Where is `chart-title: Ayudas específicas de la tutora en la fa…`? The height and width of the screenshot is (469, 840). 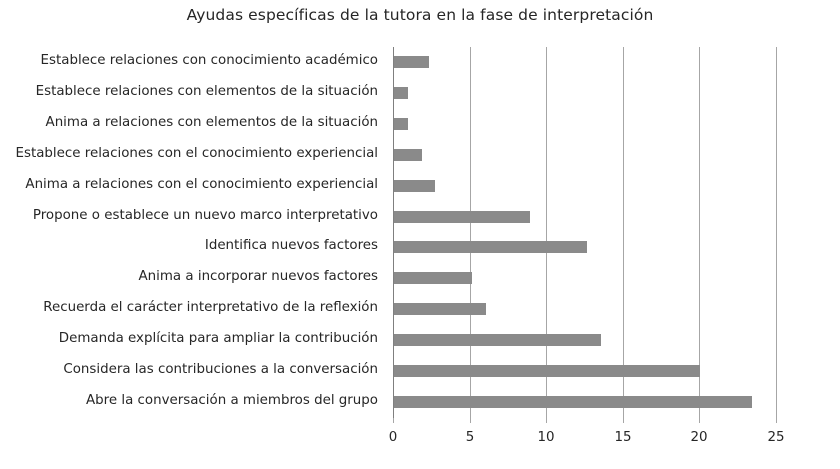
chart-title: Ayudas específicas de la tutora en la fa… is located at coordinates (420, 15).